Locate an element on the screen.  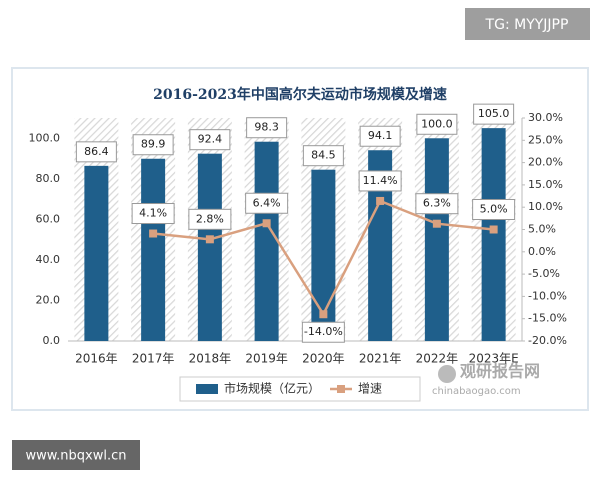
value-label: 6.3% is located at coordinates (437, 203).